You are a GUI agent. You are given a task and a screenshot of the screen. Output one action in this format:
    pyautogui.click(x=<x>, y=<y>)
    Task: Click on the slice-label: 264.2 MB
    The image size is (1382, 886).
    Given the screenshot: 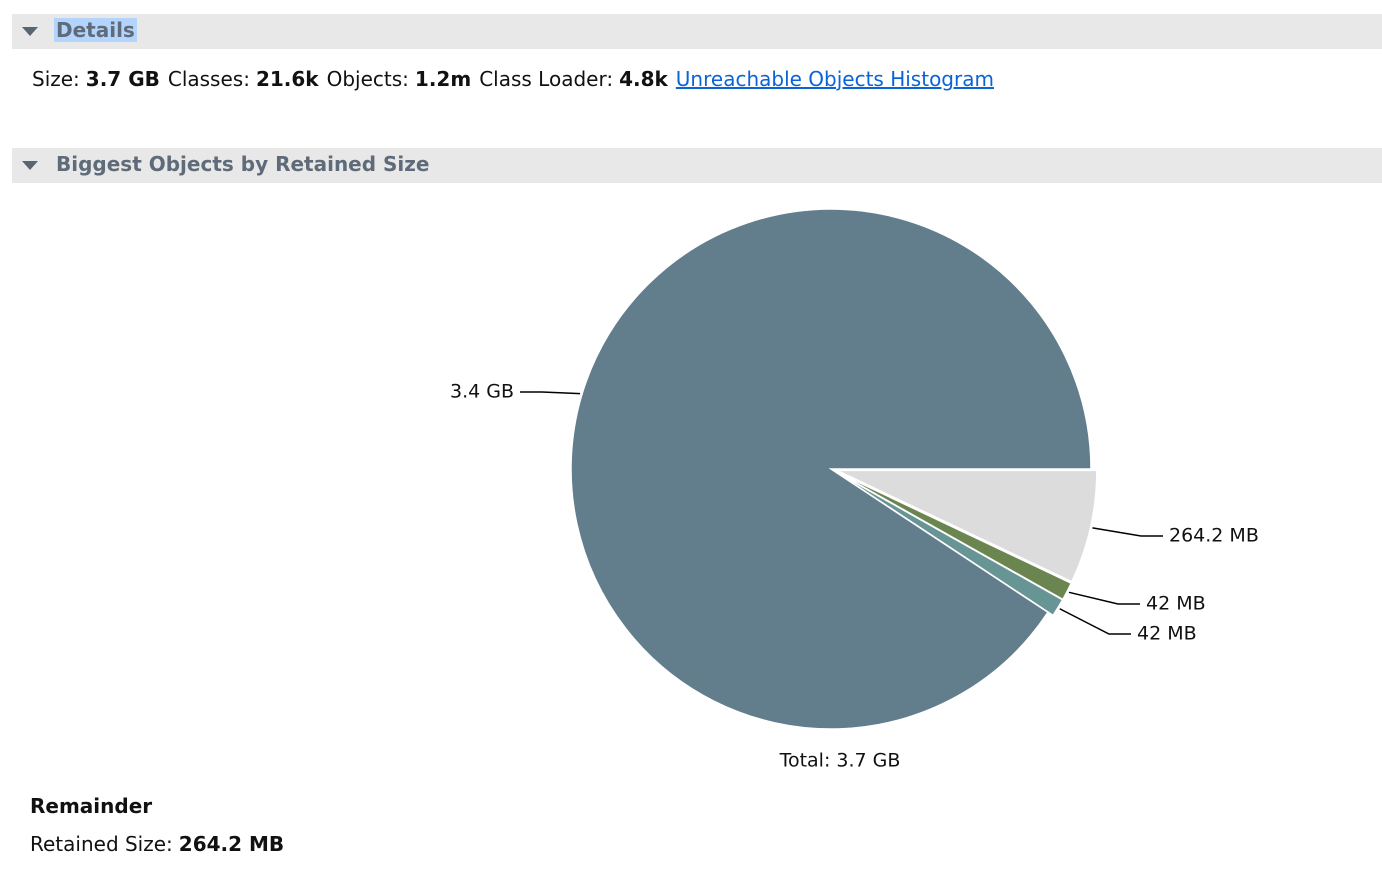 What is the action you would take?
    pyautogui.click(x=1214, y=536)
    